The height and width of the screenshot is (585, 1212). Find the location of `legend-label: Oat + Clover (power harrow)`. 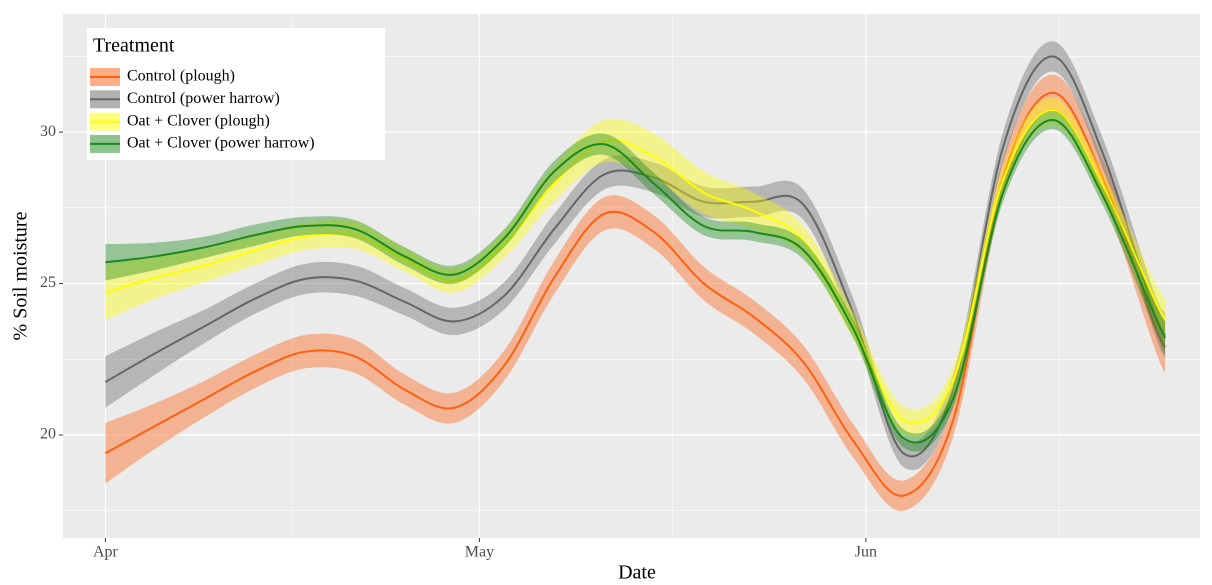

legend-label: Oat + Clover (power harrow) is located at coordinates (221, 143).